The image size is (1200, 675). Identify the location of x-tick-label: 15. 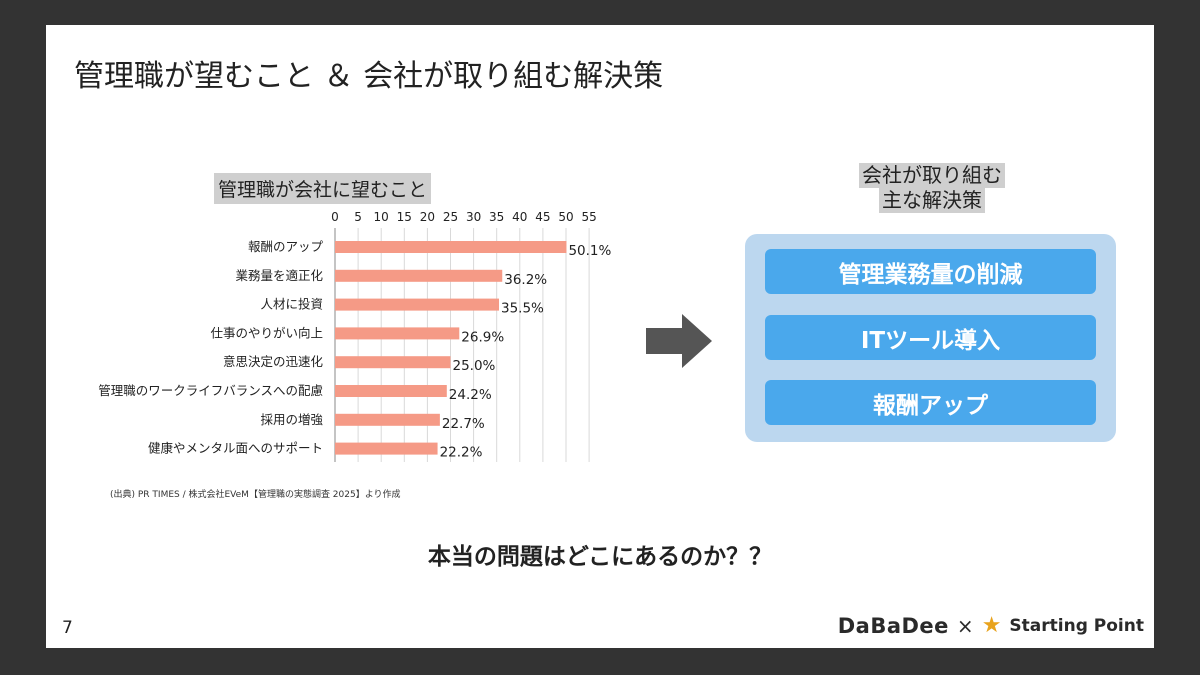
(404, 217).